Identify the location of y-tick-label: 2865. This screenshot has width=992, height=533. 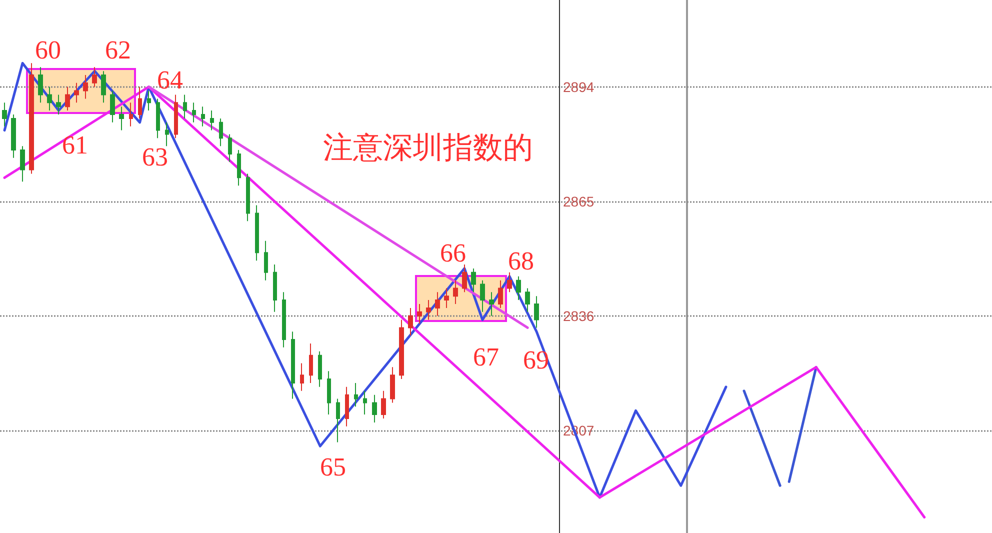
(578, 201).